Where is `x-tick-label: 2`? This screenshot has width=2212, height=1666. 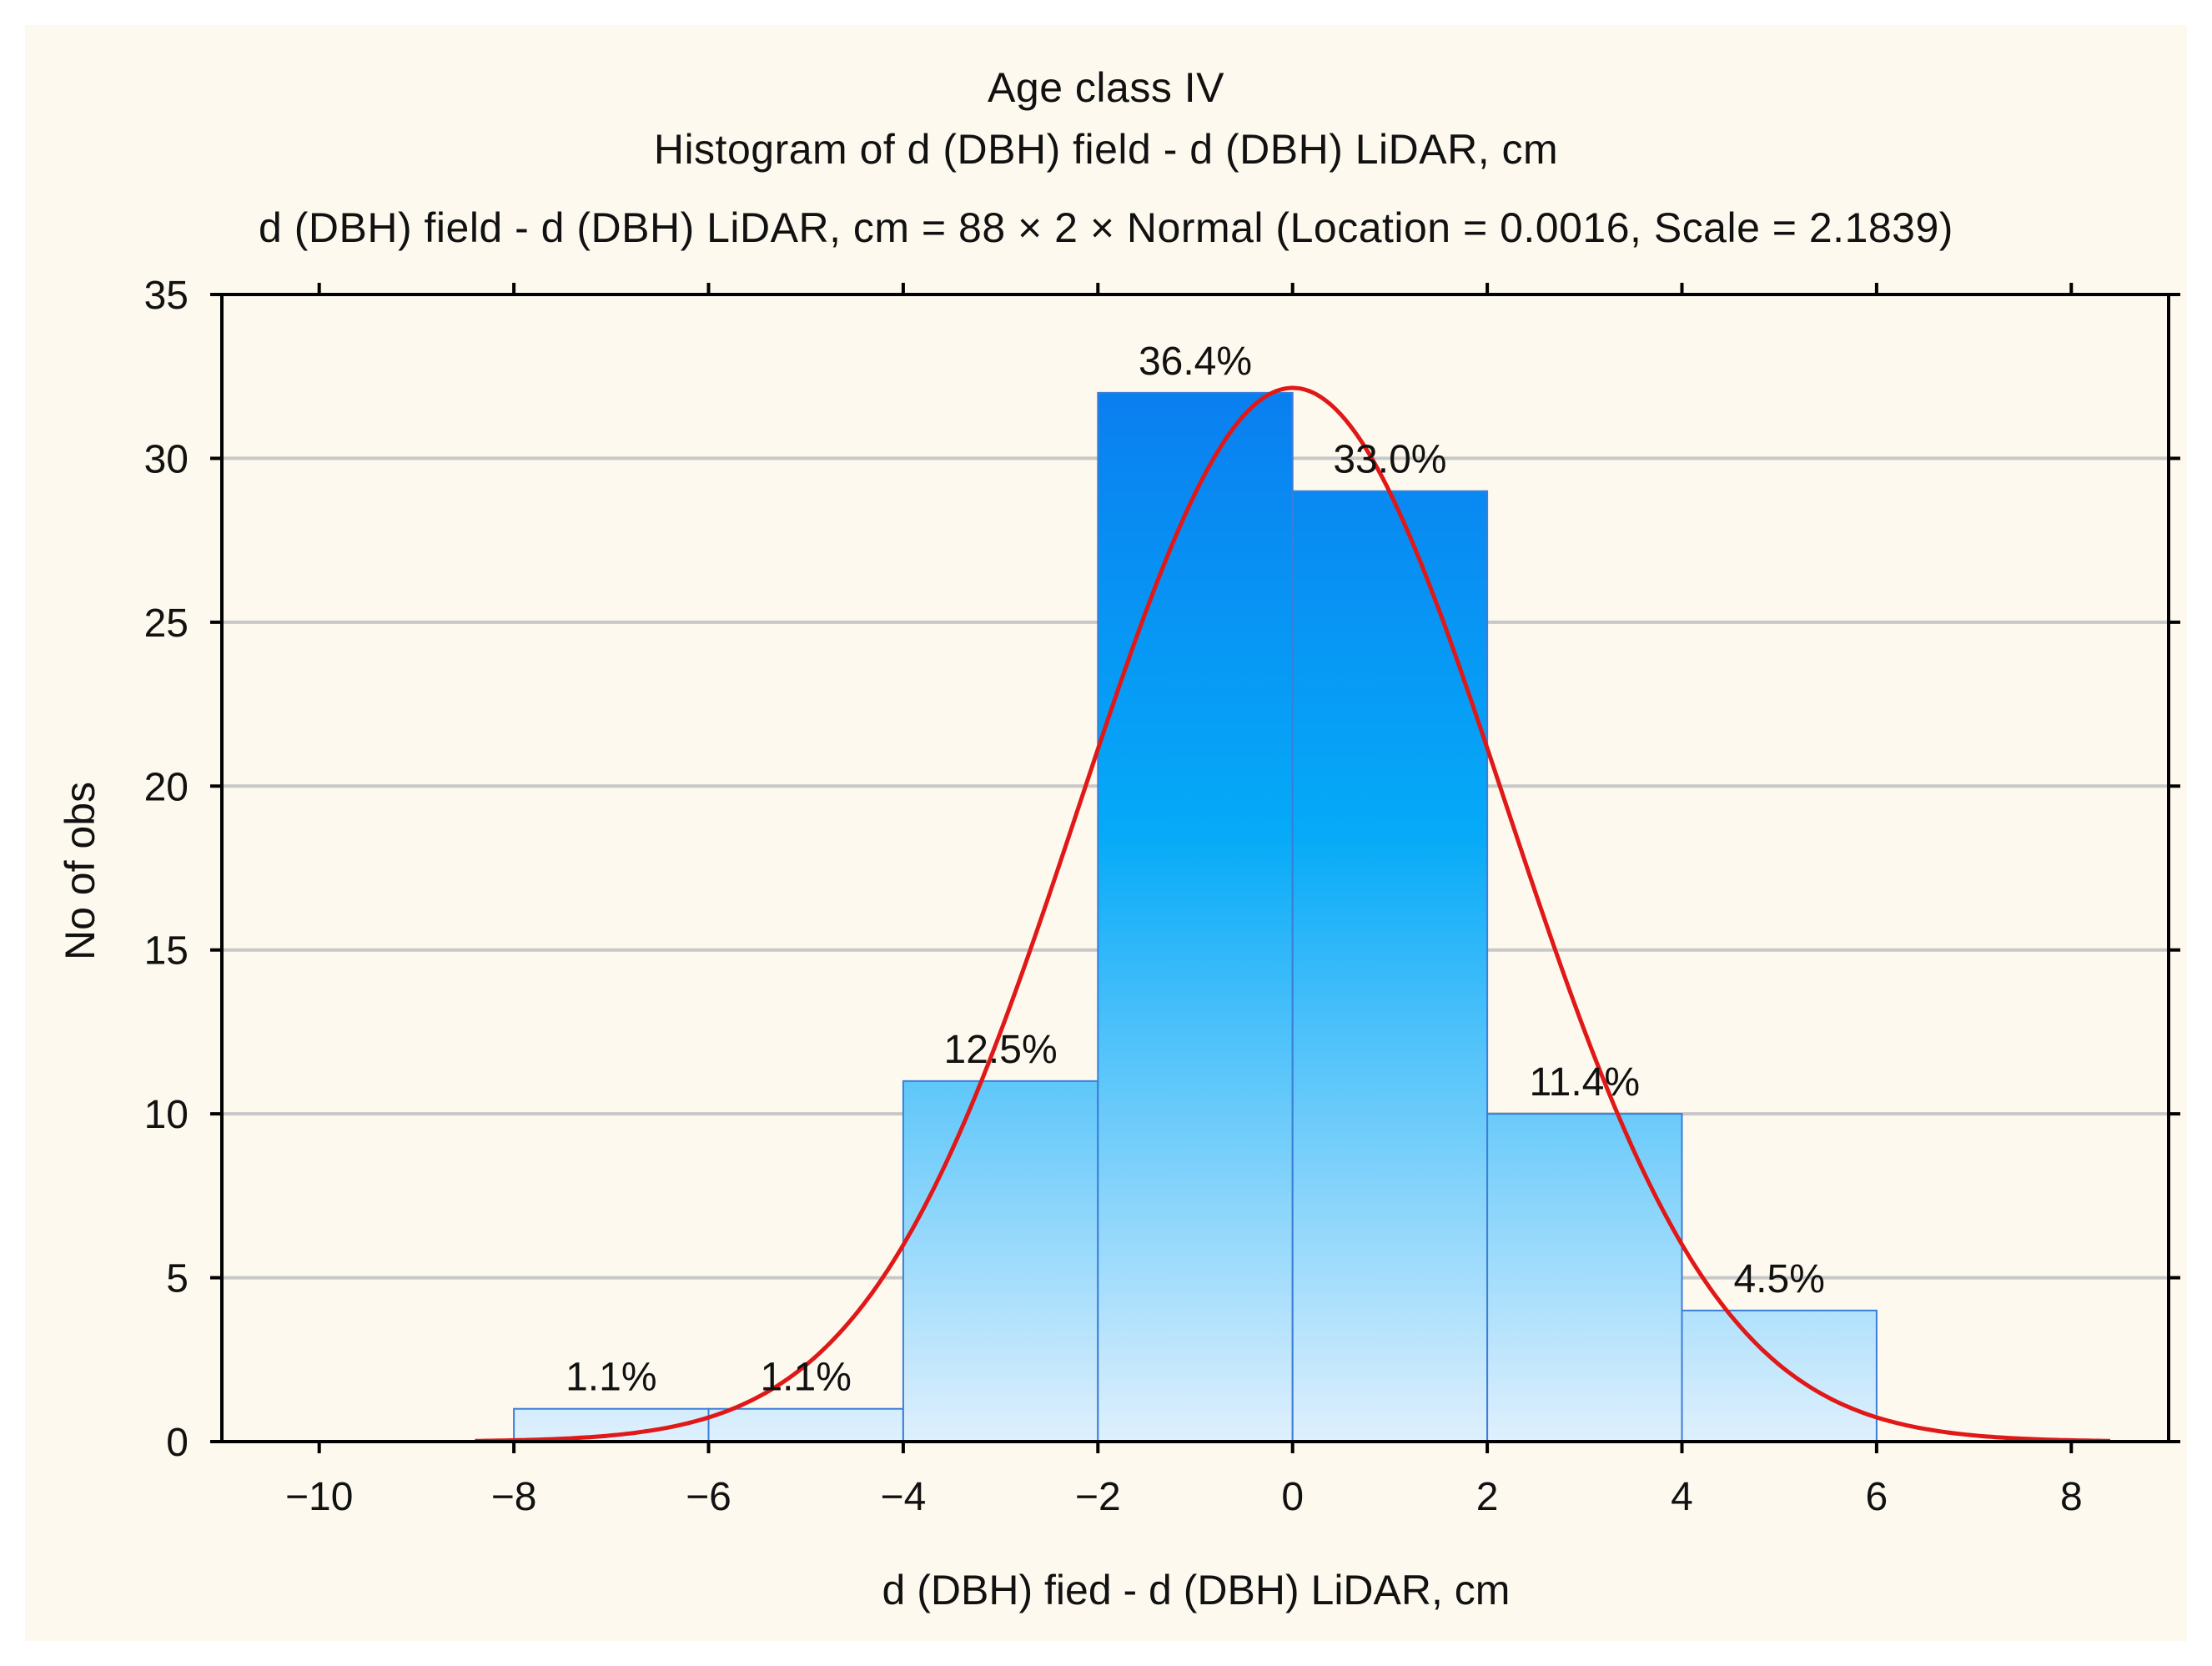
x-tick-label: 2 is located at coordinates (1488, 1497).